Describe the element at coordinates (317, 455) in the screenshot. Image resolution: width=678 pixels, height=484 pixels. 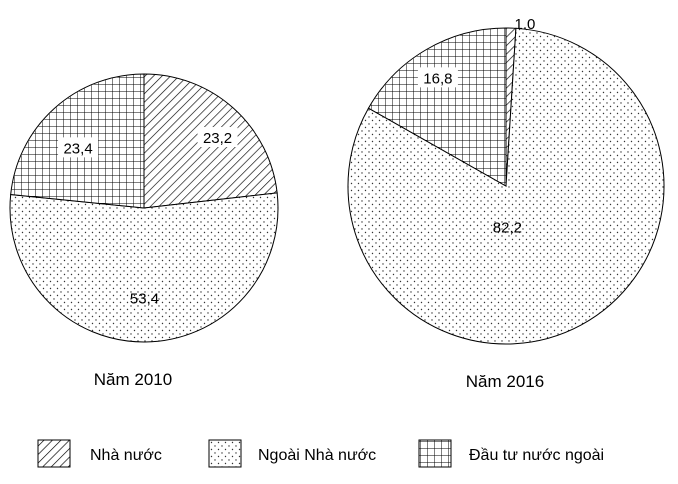
I see `legend-label-ngoai-nha-nuoc: Ngoài Nhà nước` at that location.